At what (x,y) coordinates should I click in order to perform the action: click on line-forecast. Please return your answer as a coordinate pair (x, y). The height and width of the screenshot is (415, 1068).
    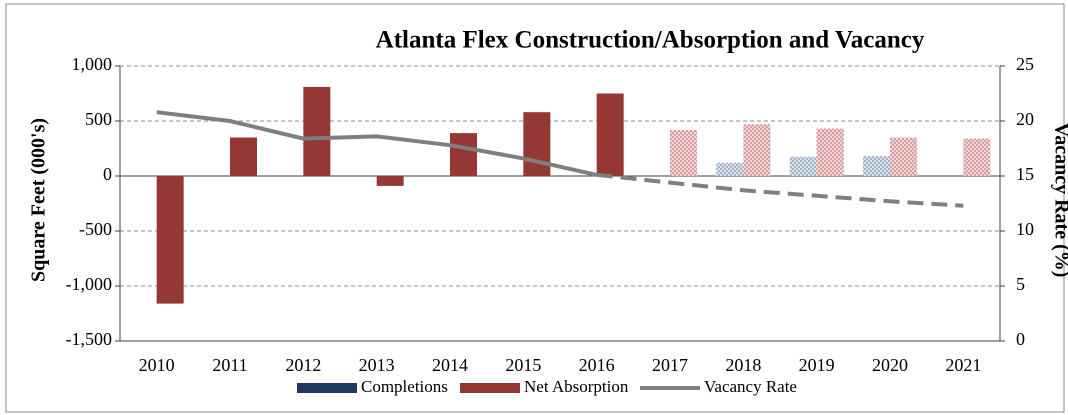
    Looking at the image, I should click on (780, 190).